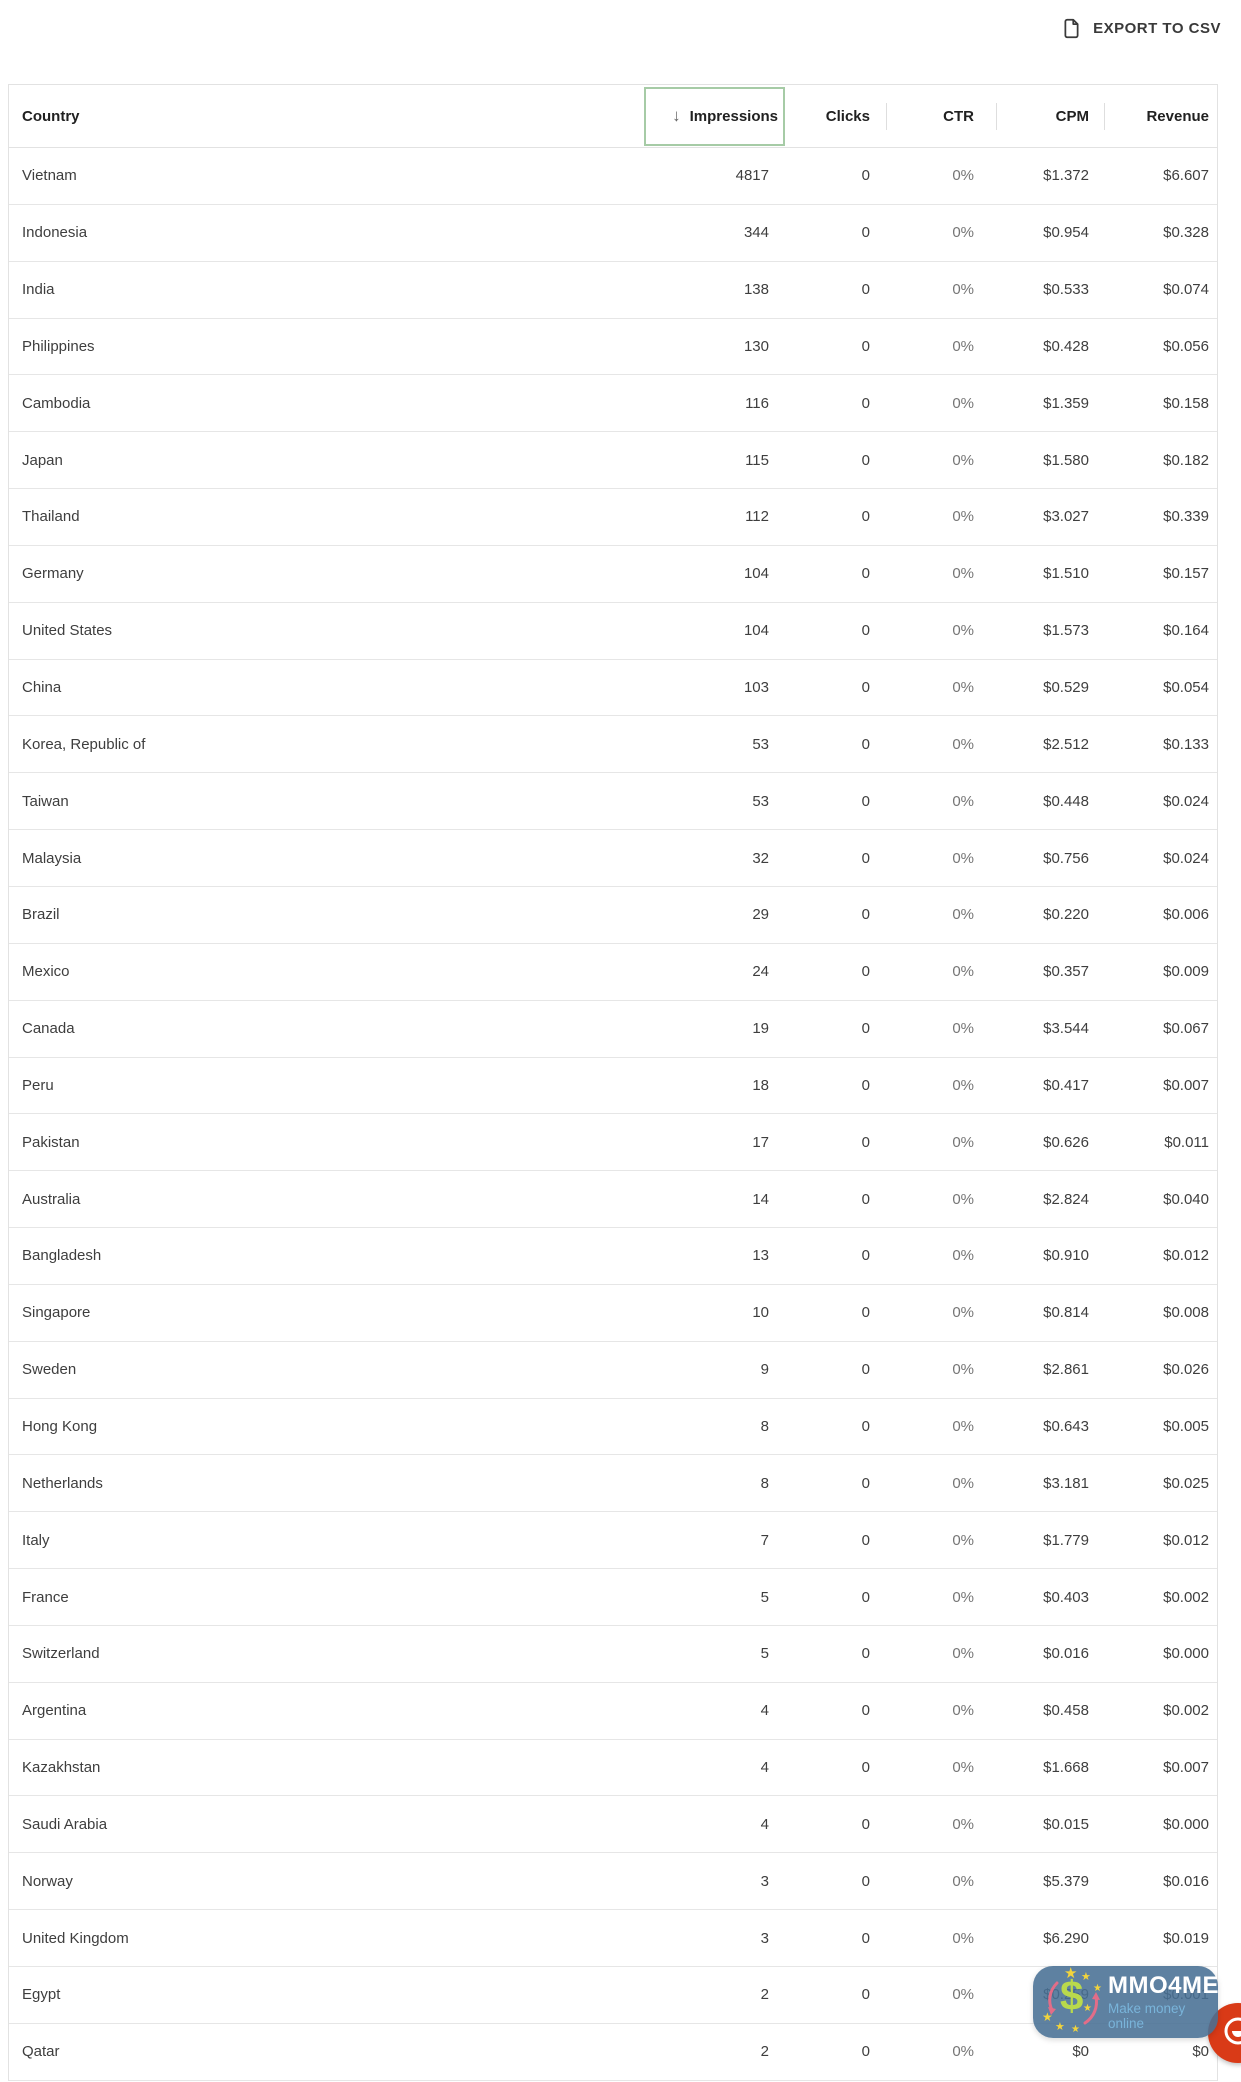 The image size is (1241, 2082). What do you see at coordinates (1066, 1597) in the screenshot?
I see `cell-cpm: $0.403` at bounding box center [1066, 1597].